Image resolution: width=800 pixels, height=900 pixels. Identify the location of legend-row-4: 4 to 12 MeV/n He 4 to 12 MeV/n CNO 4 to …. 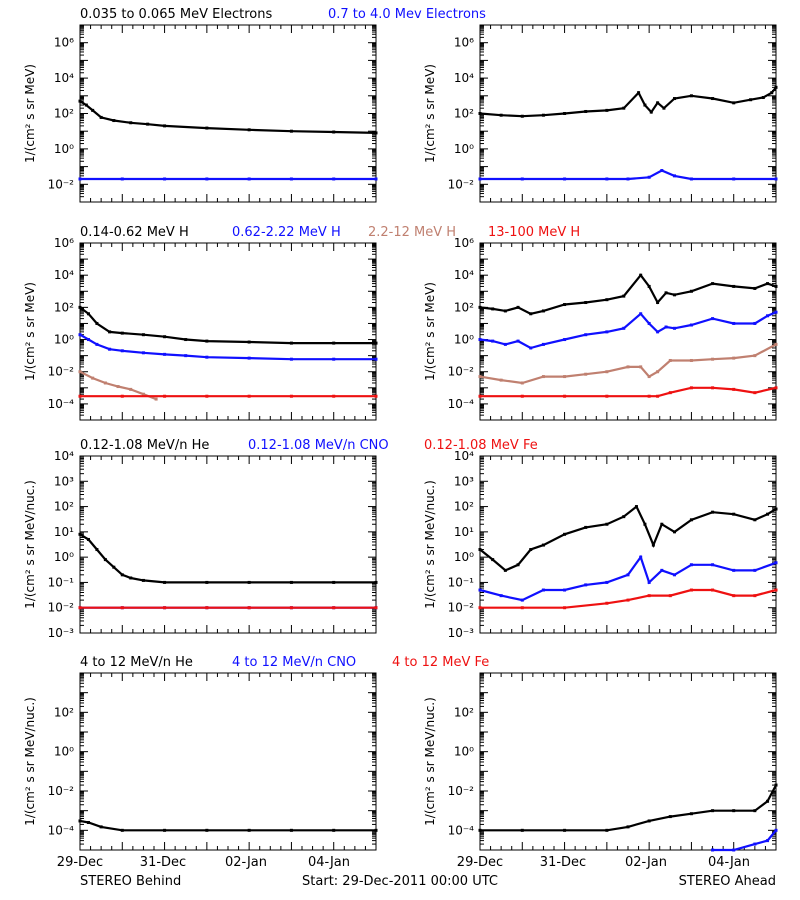
(284, 662).